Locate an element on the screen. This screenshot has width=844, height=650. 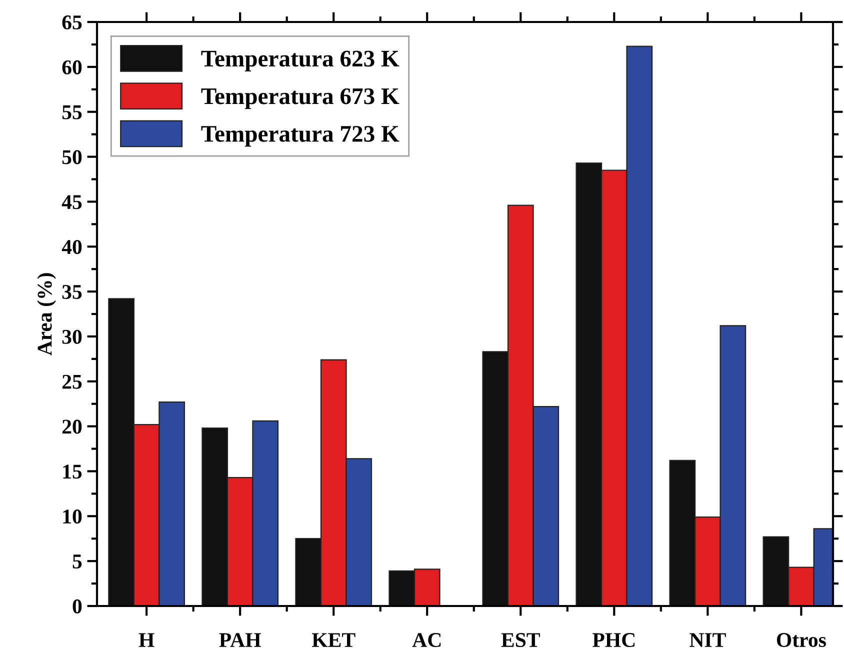
y-tick-label: 45 is located at coordinates (72, 202).